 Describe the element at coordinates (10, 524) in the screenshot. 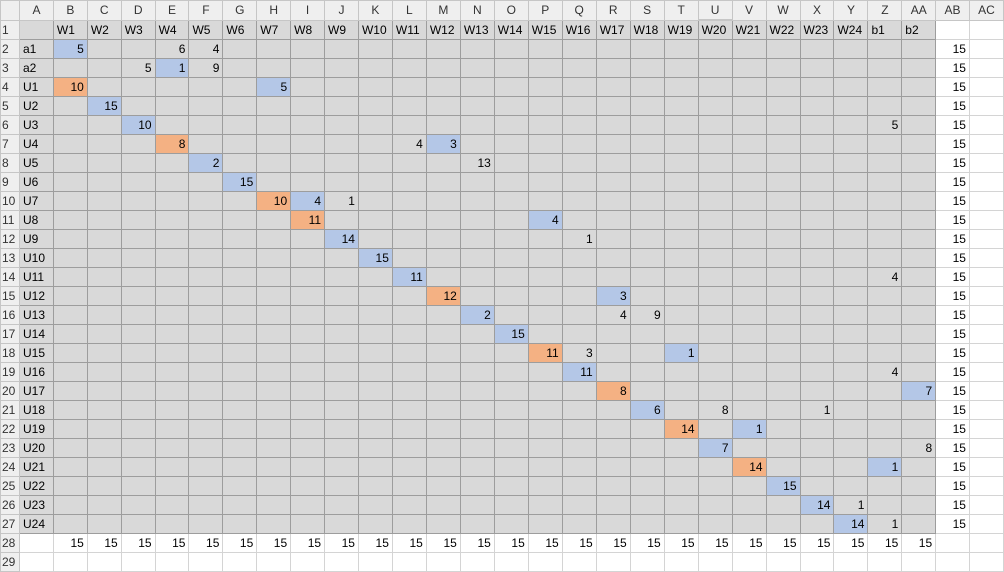

I see `row-header: 27` at that location.